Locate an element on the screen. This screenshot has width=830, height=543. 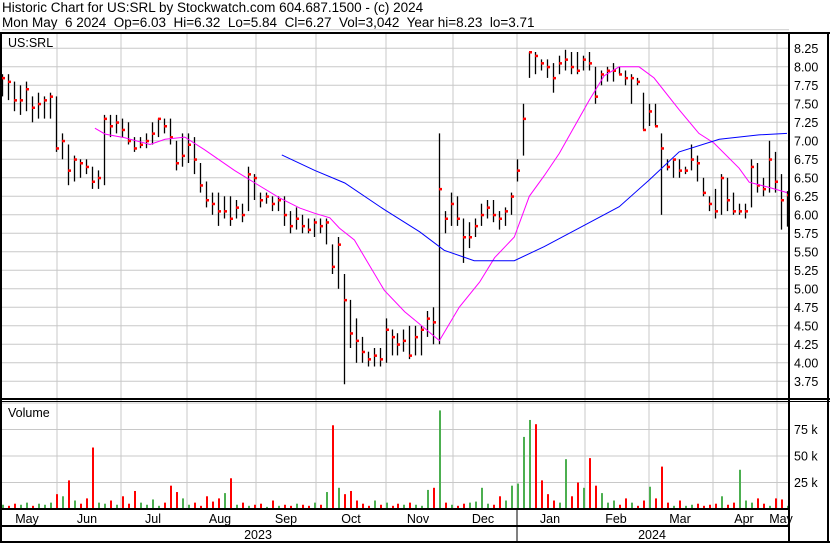
volume-tick-label: 75 k is located at coordinates (806, 430).